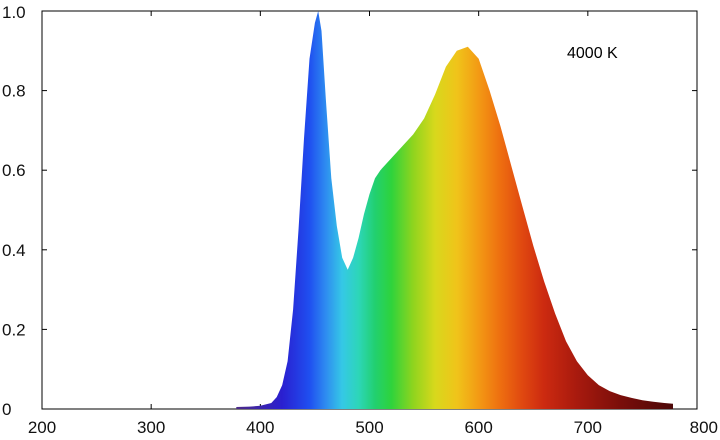  I want to click on x-tick-label-700: 700, so click(588, 427).